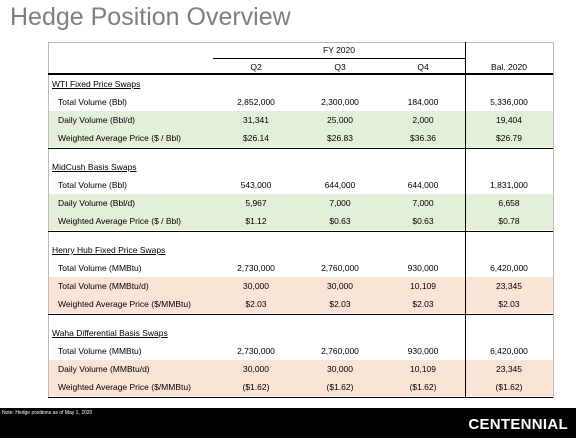 This screenshot has height=438, width=576. What do you see at coordinates (340, 67) in the screenshot?
I see `column-header: Q3` at bounding box center [340, 67].